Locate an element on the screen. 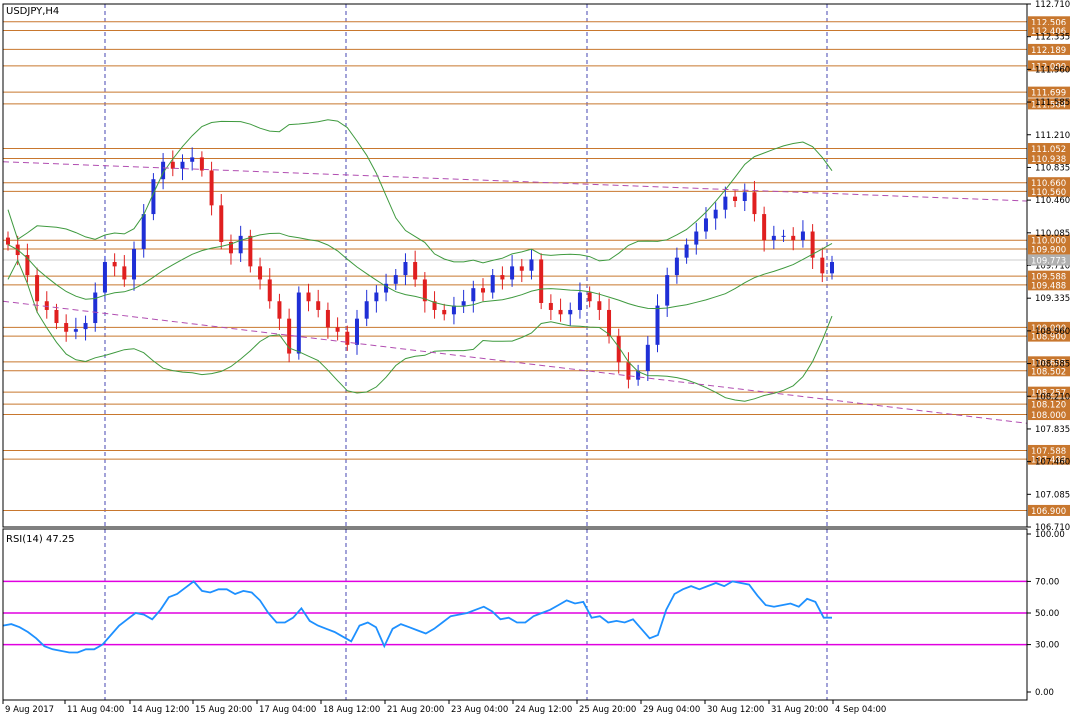 The height and width of the screenshot is (724, 1080). rsi-line is located at coordinates (417, 617).